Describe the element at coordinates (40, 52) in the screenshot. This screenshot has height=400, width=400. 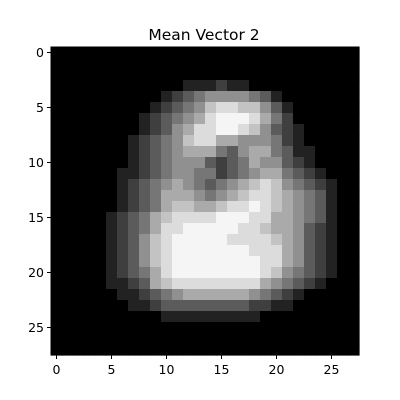
I see `y-tick-label: 0` at that location.